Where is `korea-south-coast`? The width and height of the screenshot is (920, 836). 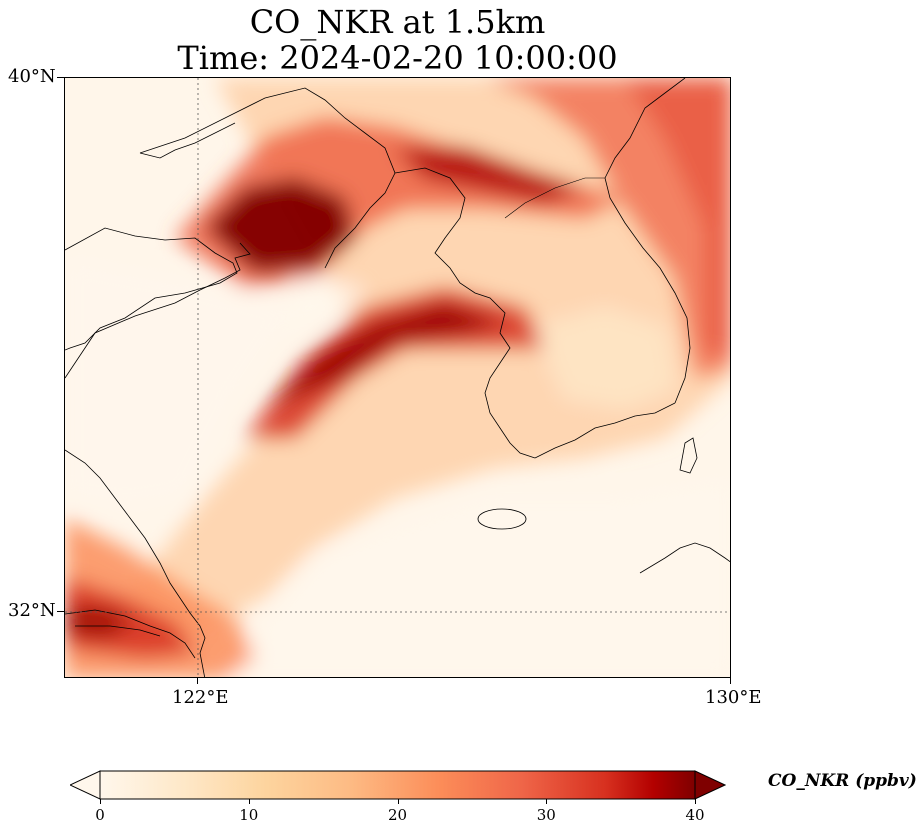
korea-south-coast is located at coordinates (605, 430).